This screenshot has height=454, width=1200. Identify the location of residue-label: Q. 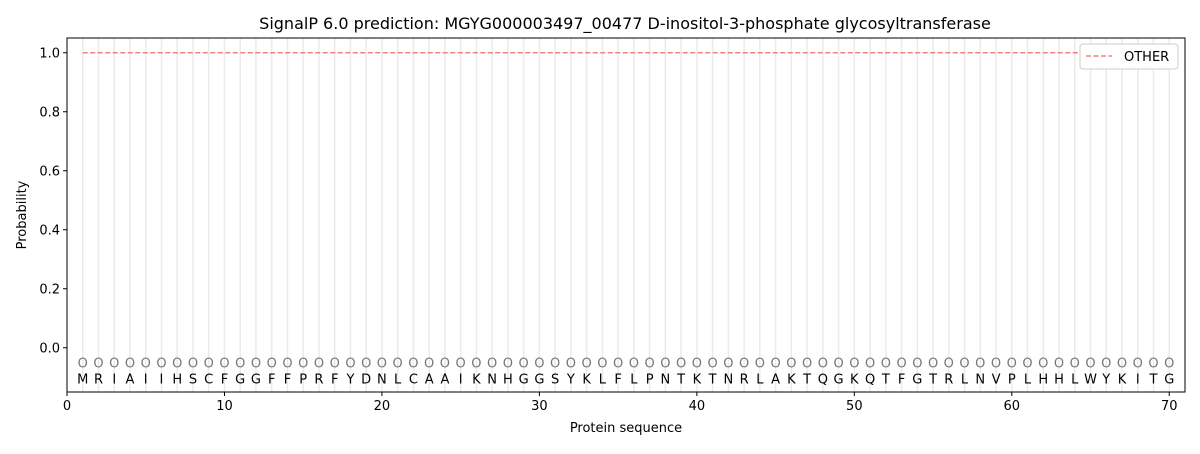
(823, 379).